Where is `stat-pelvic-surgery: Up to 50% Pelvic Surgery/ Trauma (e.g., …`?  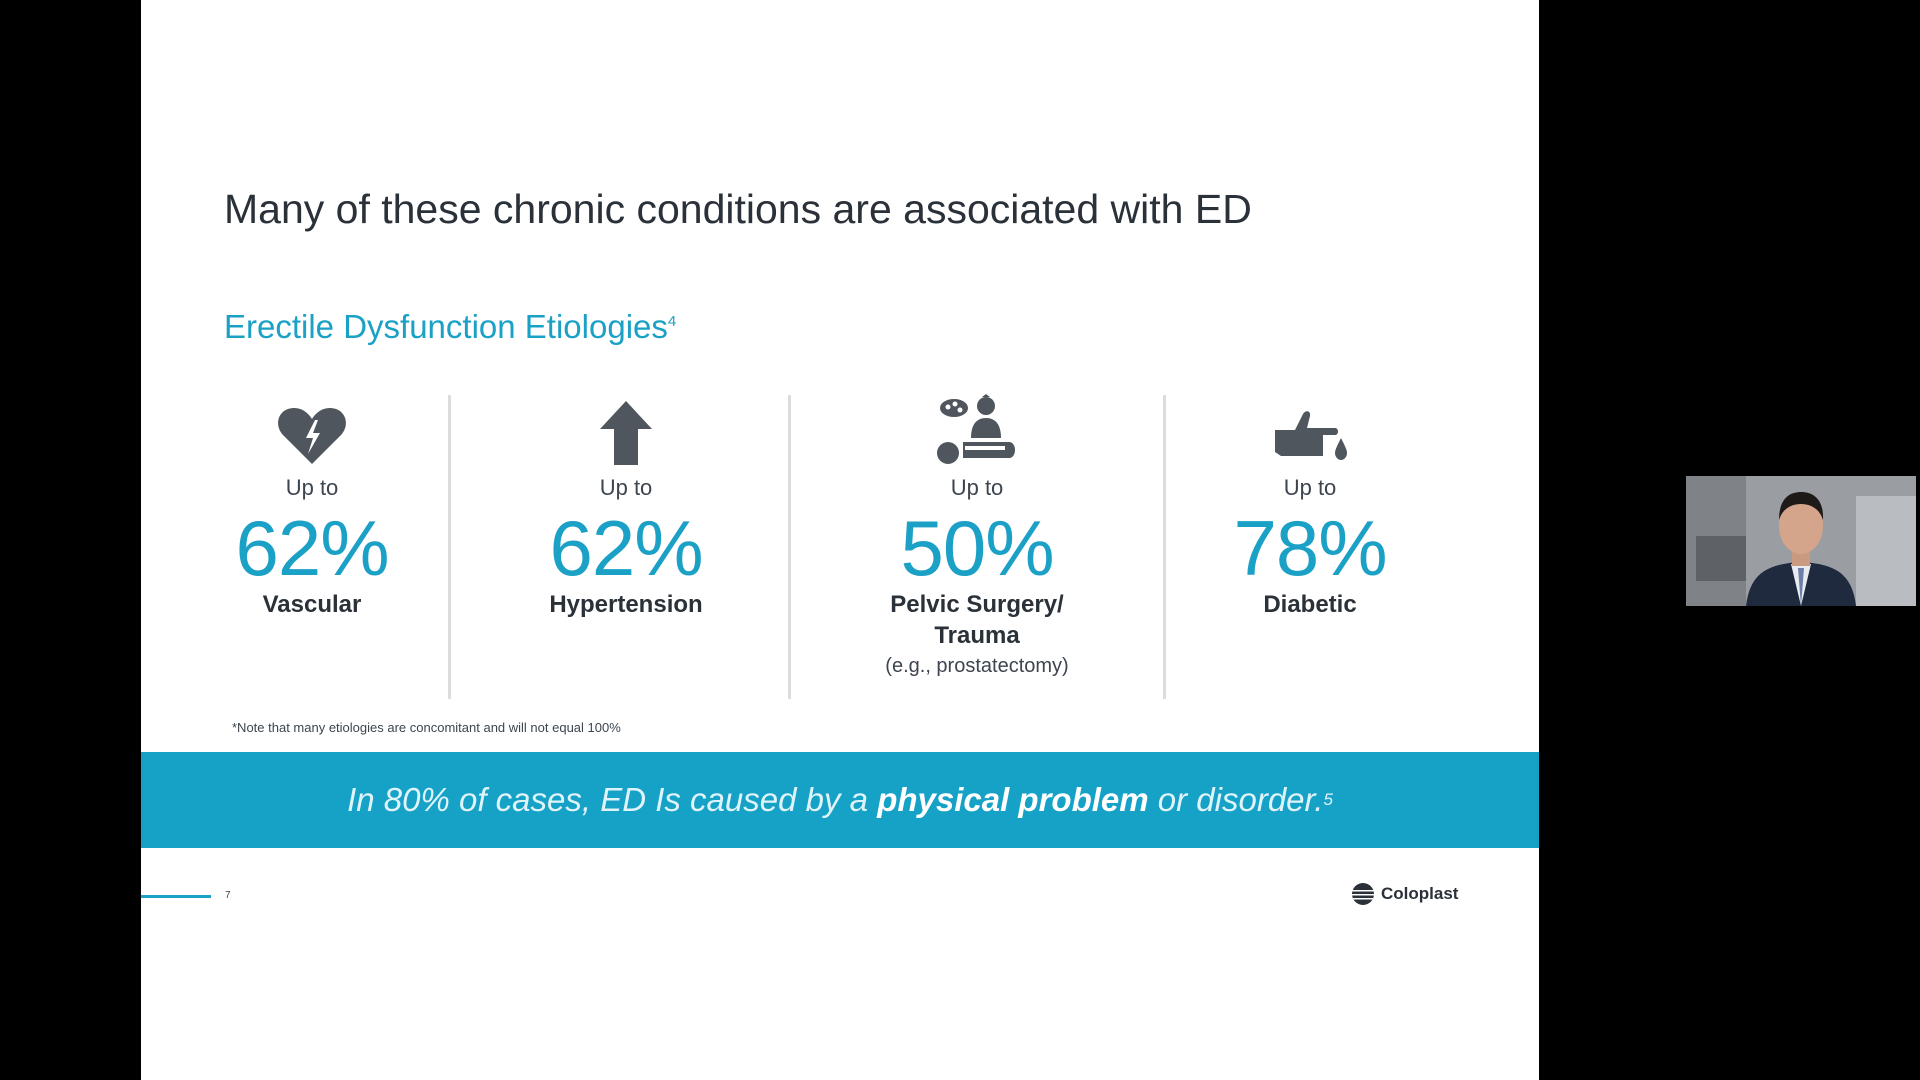 stat-pelvic-surgery: Up to 50% Pelvic Surgery/ Trauma (e.g., … is located at coordinates (977, 534).